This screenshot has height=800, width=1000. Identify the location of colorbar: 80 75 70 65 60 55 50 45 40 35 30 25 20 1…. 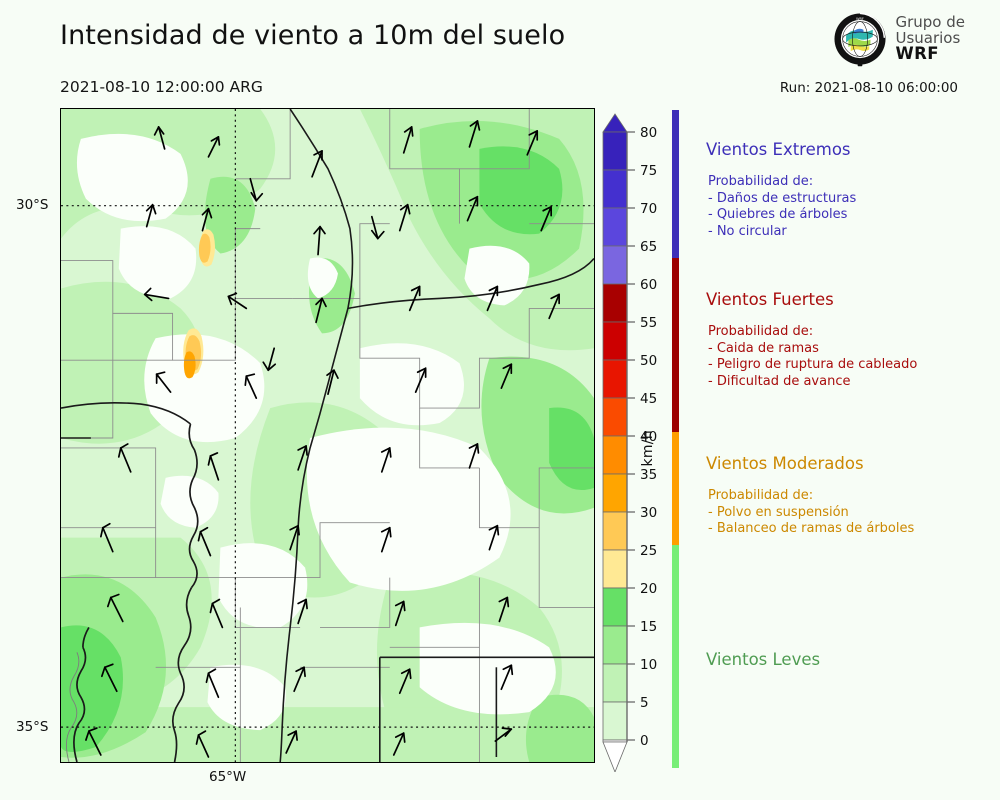
(630, 439).